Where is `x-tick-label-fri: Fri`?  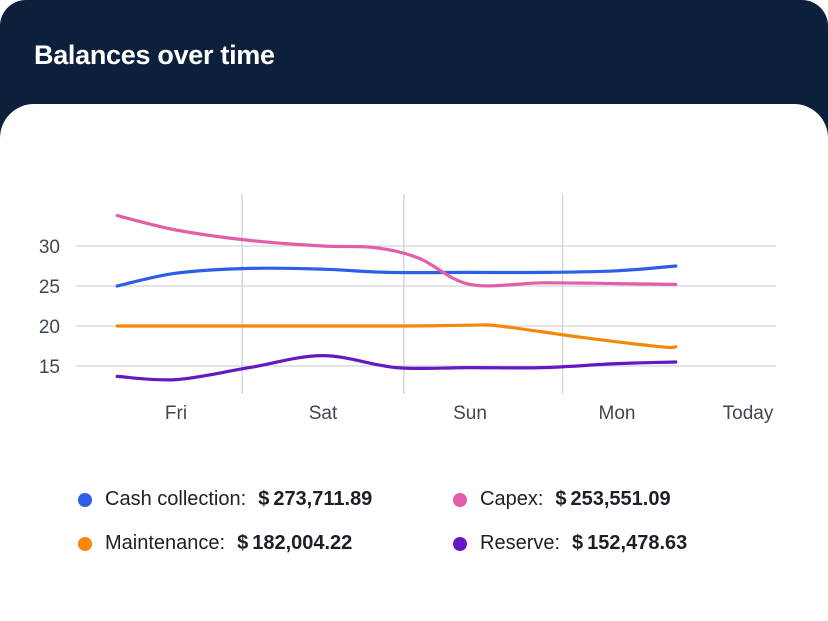
x-tick-label-fri: Fri is located at coordinates (176, 413).